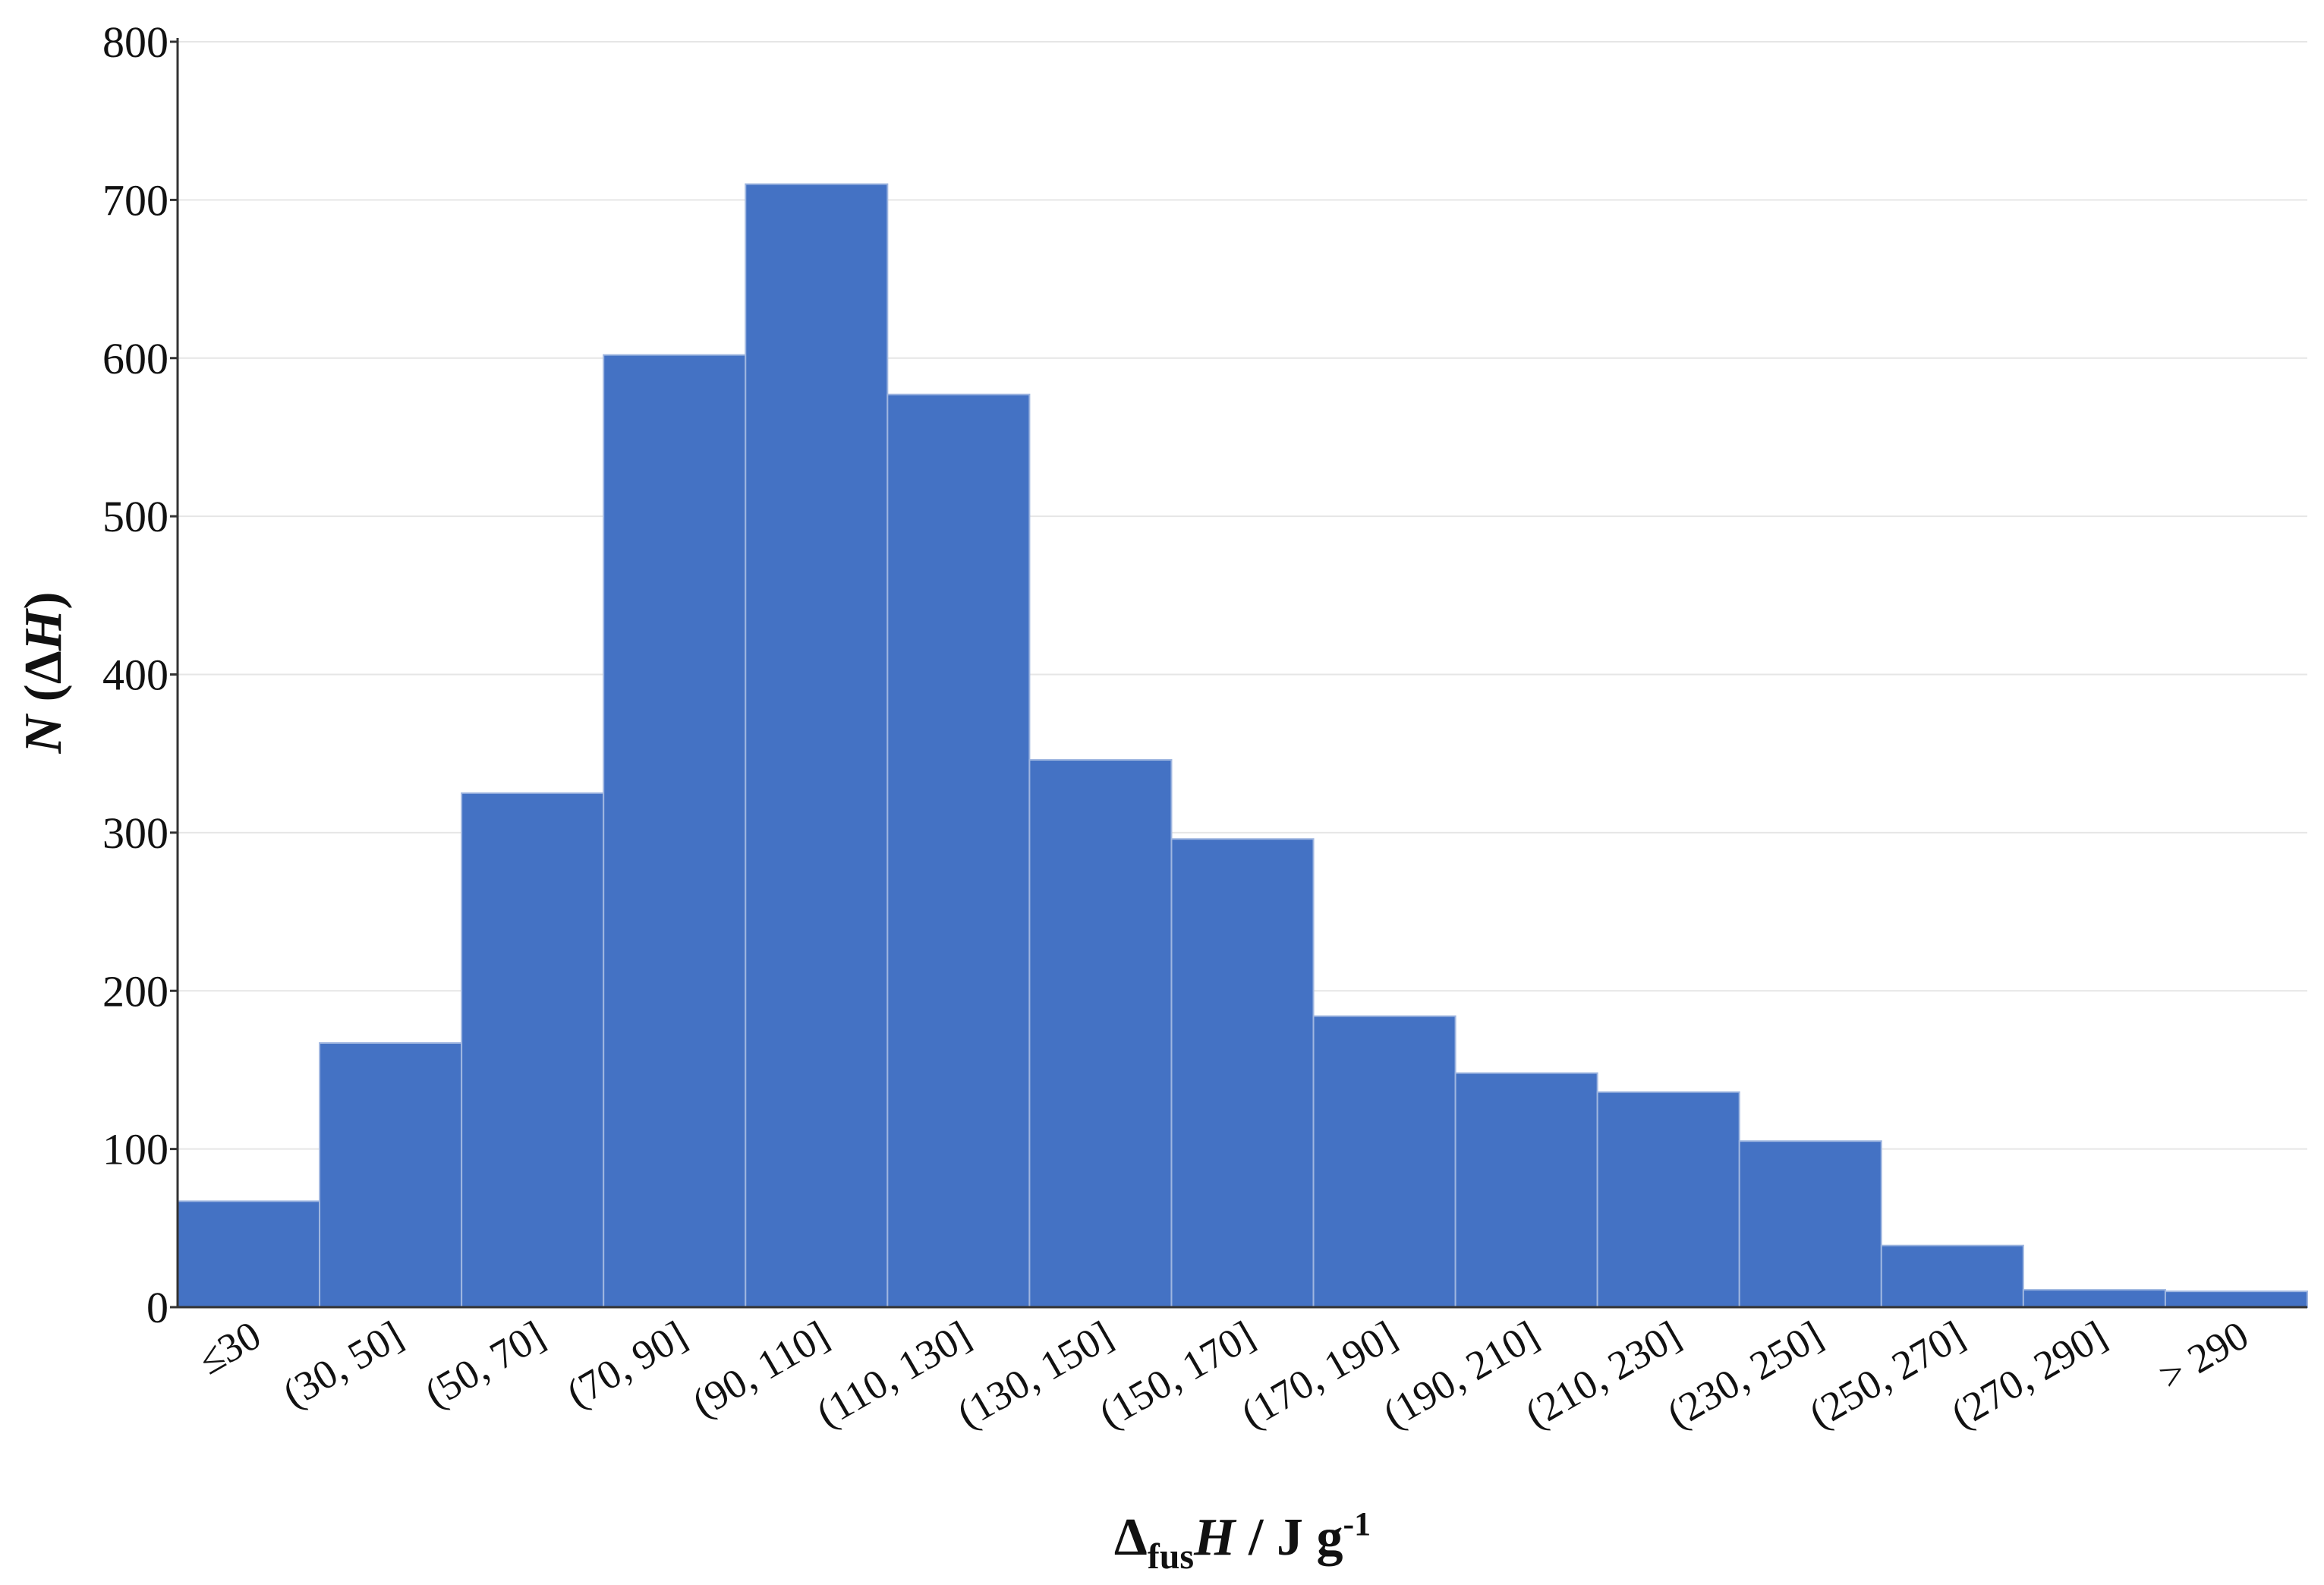  I want to click on y-tick-label: 0, so click(157, 1307).